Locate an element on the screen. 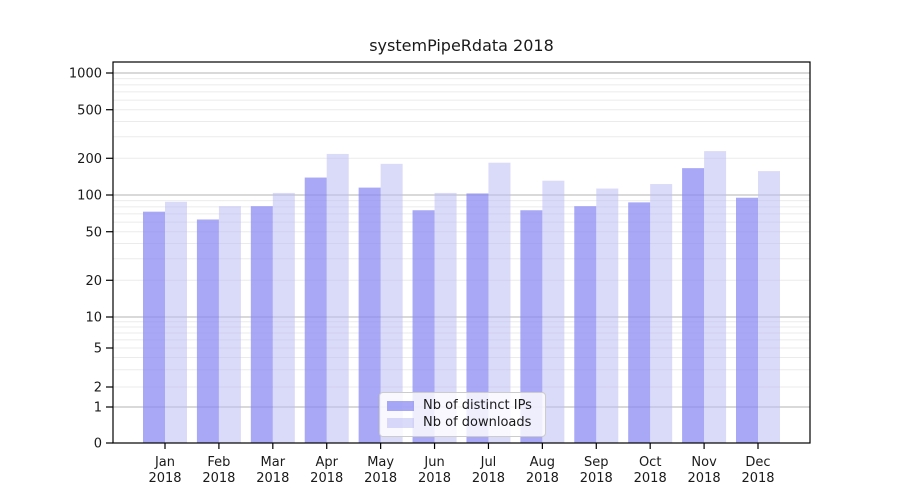 The height and width of the screenshot is (500, 900). x-tick-label-month: Sep is located at coordinates (596, 462).